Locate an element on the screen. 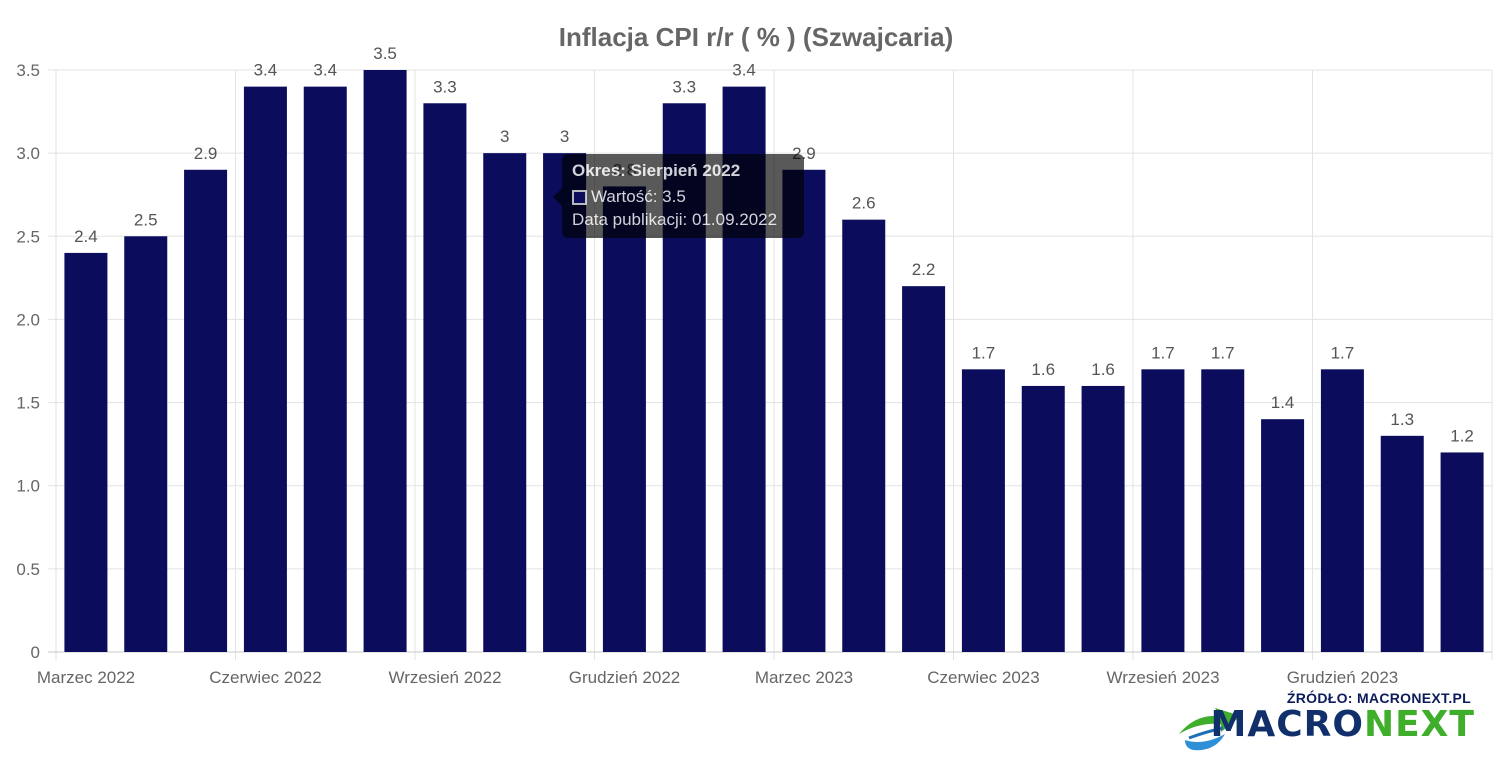 This screenshot has width=1503, height=766. brand-name-part2: NEXT is located at coordinates (1419, 724).